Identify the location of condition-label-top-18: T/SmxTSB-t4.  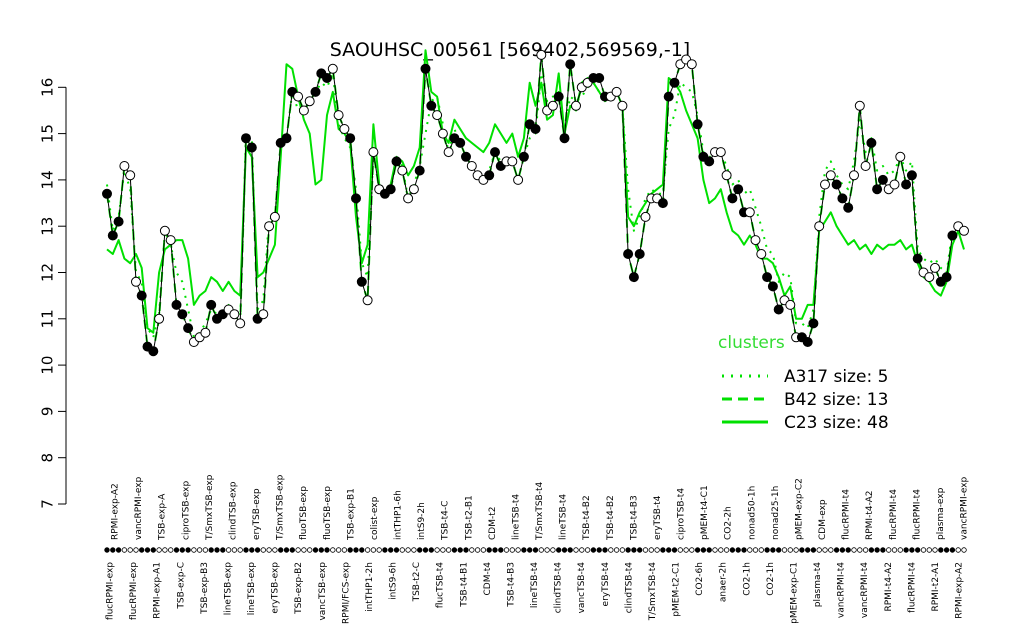
(540, 511).